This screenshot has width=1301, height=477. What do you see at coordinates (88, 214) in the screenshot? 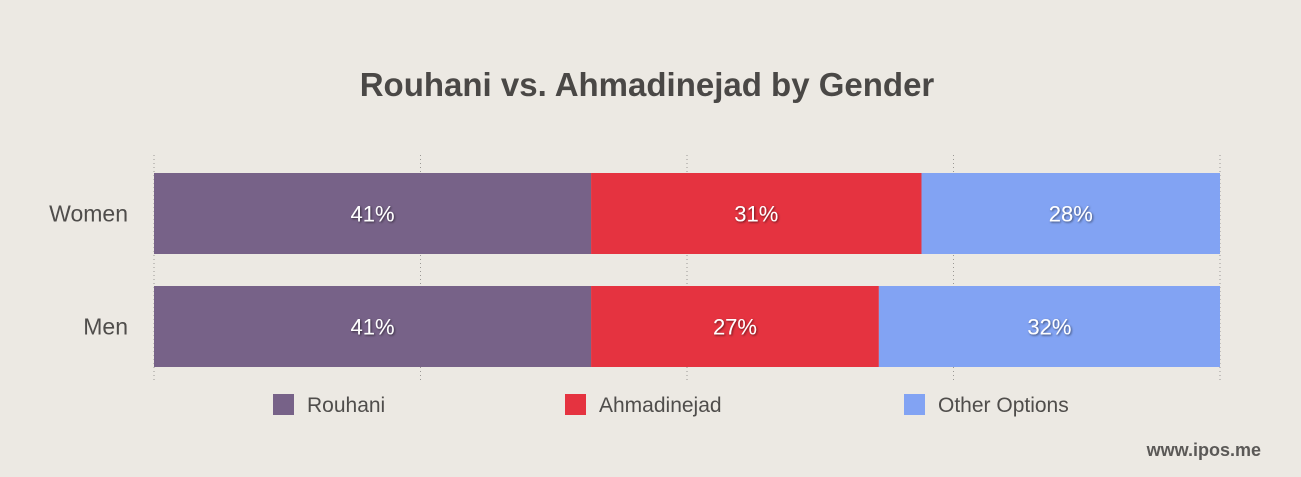
I see `category-label-women: Women` at bounding box center [88, 214].